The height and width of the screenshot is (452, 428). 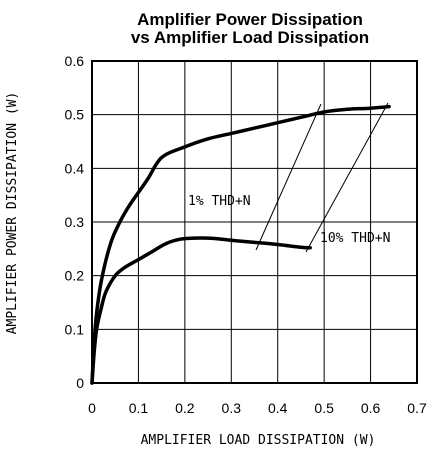 What do you see at coordinates (258, 440) in the screenshot?
I see `x-axis-label: AMPLIFIER LOAD DISSIPATION (W)` at bounding box center [258, 440].